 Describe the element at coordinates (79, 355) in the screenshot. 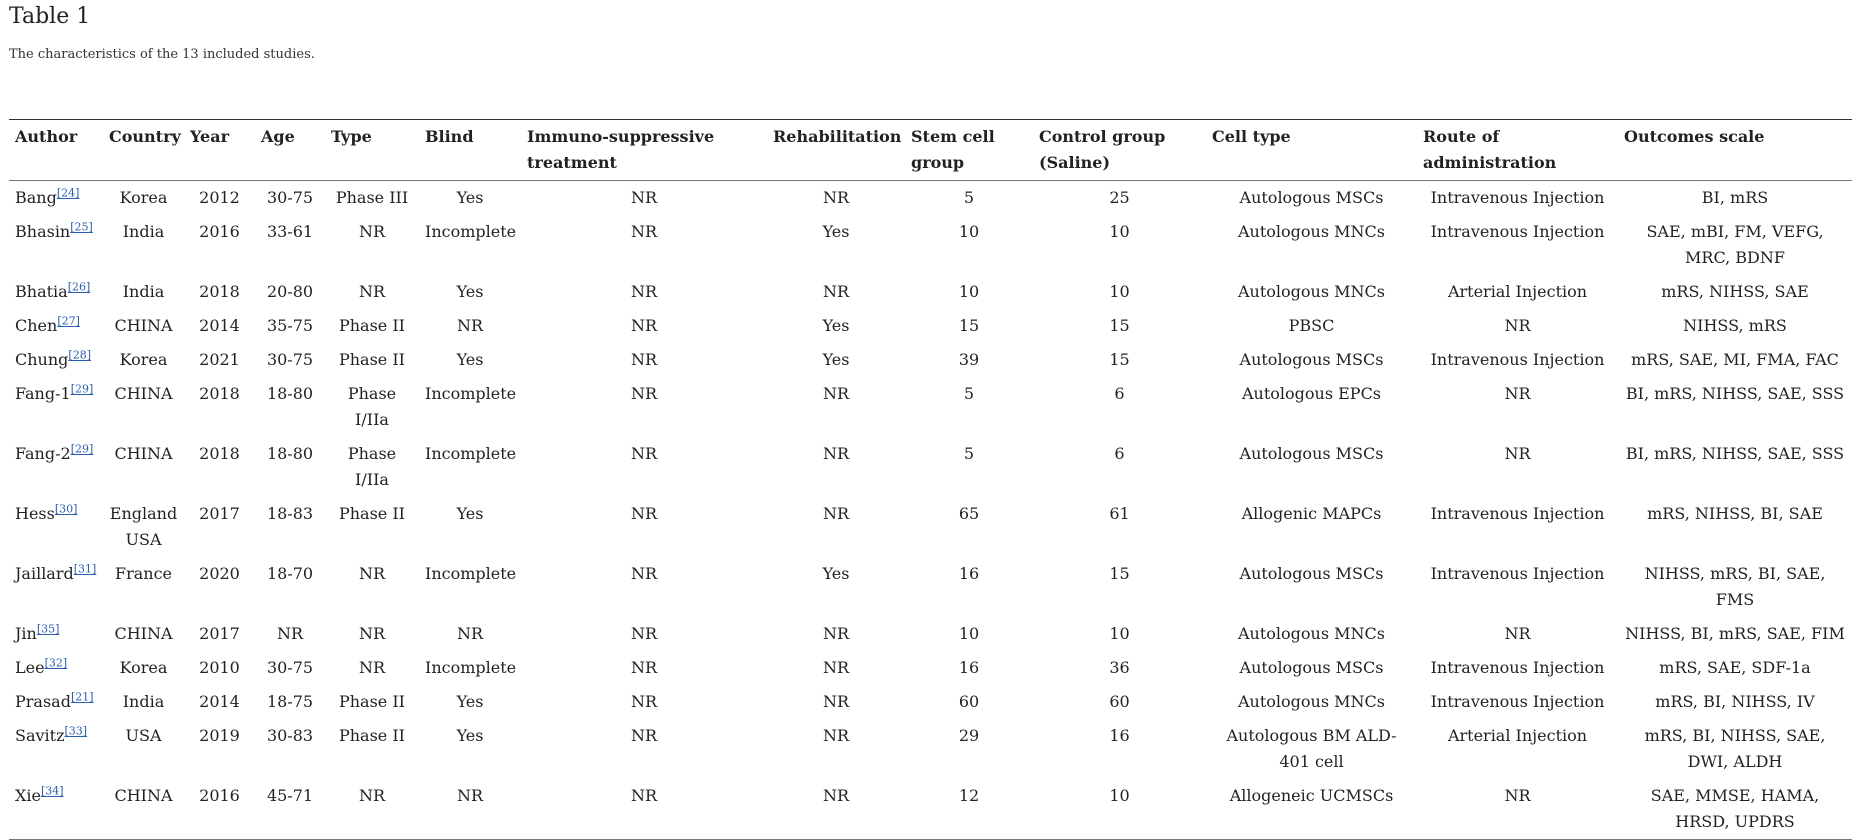

I see `reference-link: [28]` at that location.